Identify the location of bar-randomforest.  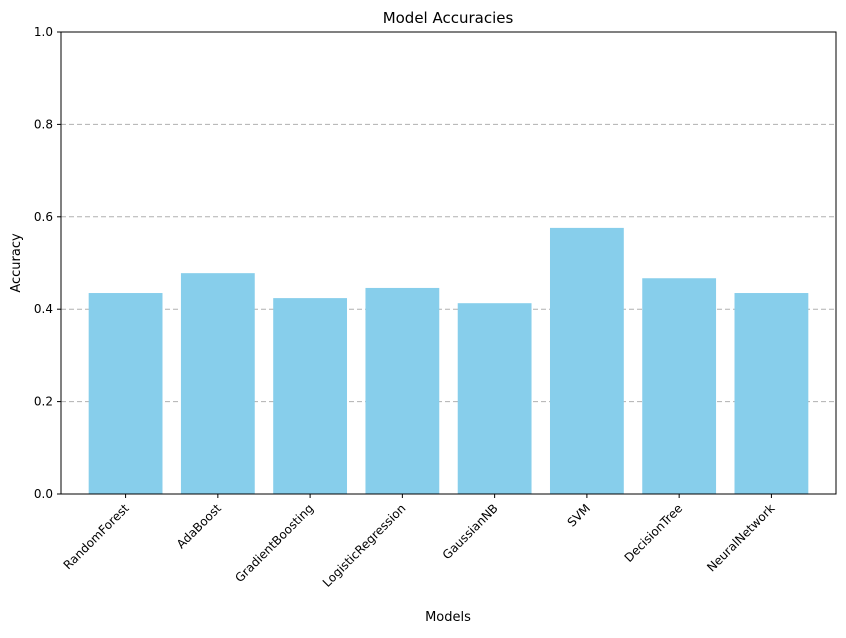
(125, 393).